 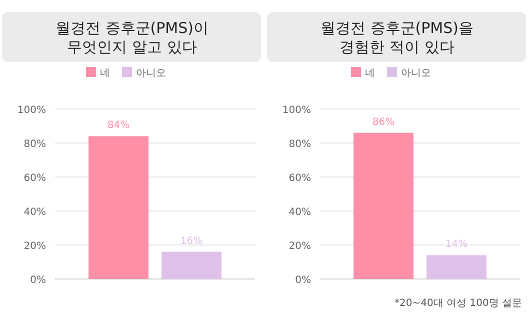 What do you see at coordinates (383, 122) in the screenshot?
I see `data-label: 86%` at bounding box center [383, 122].